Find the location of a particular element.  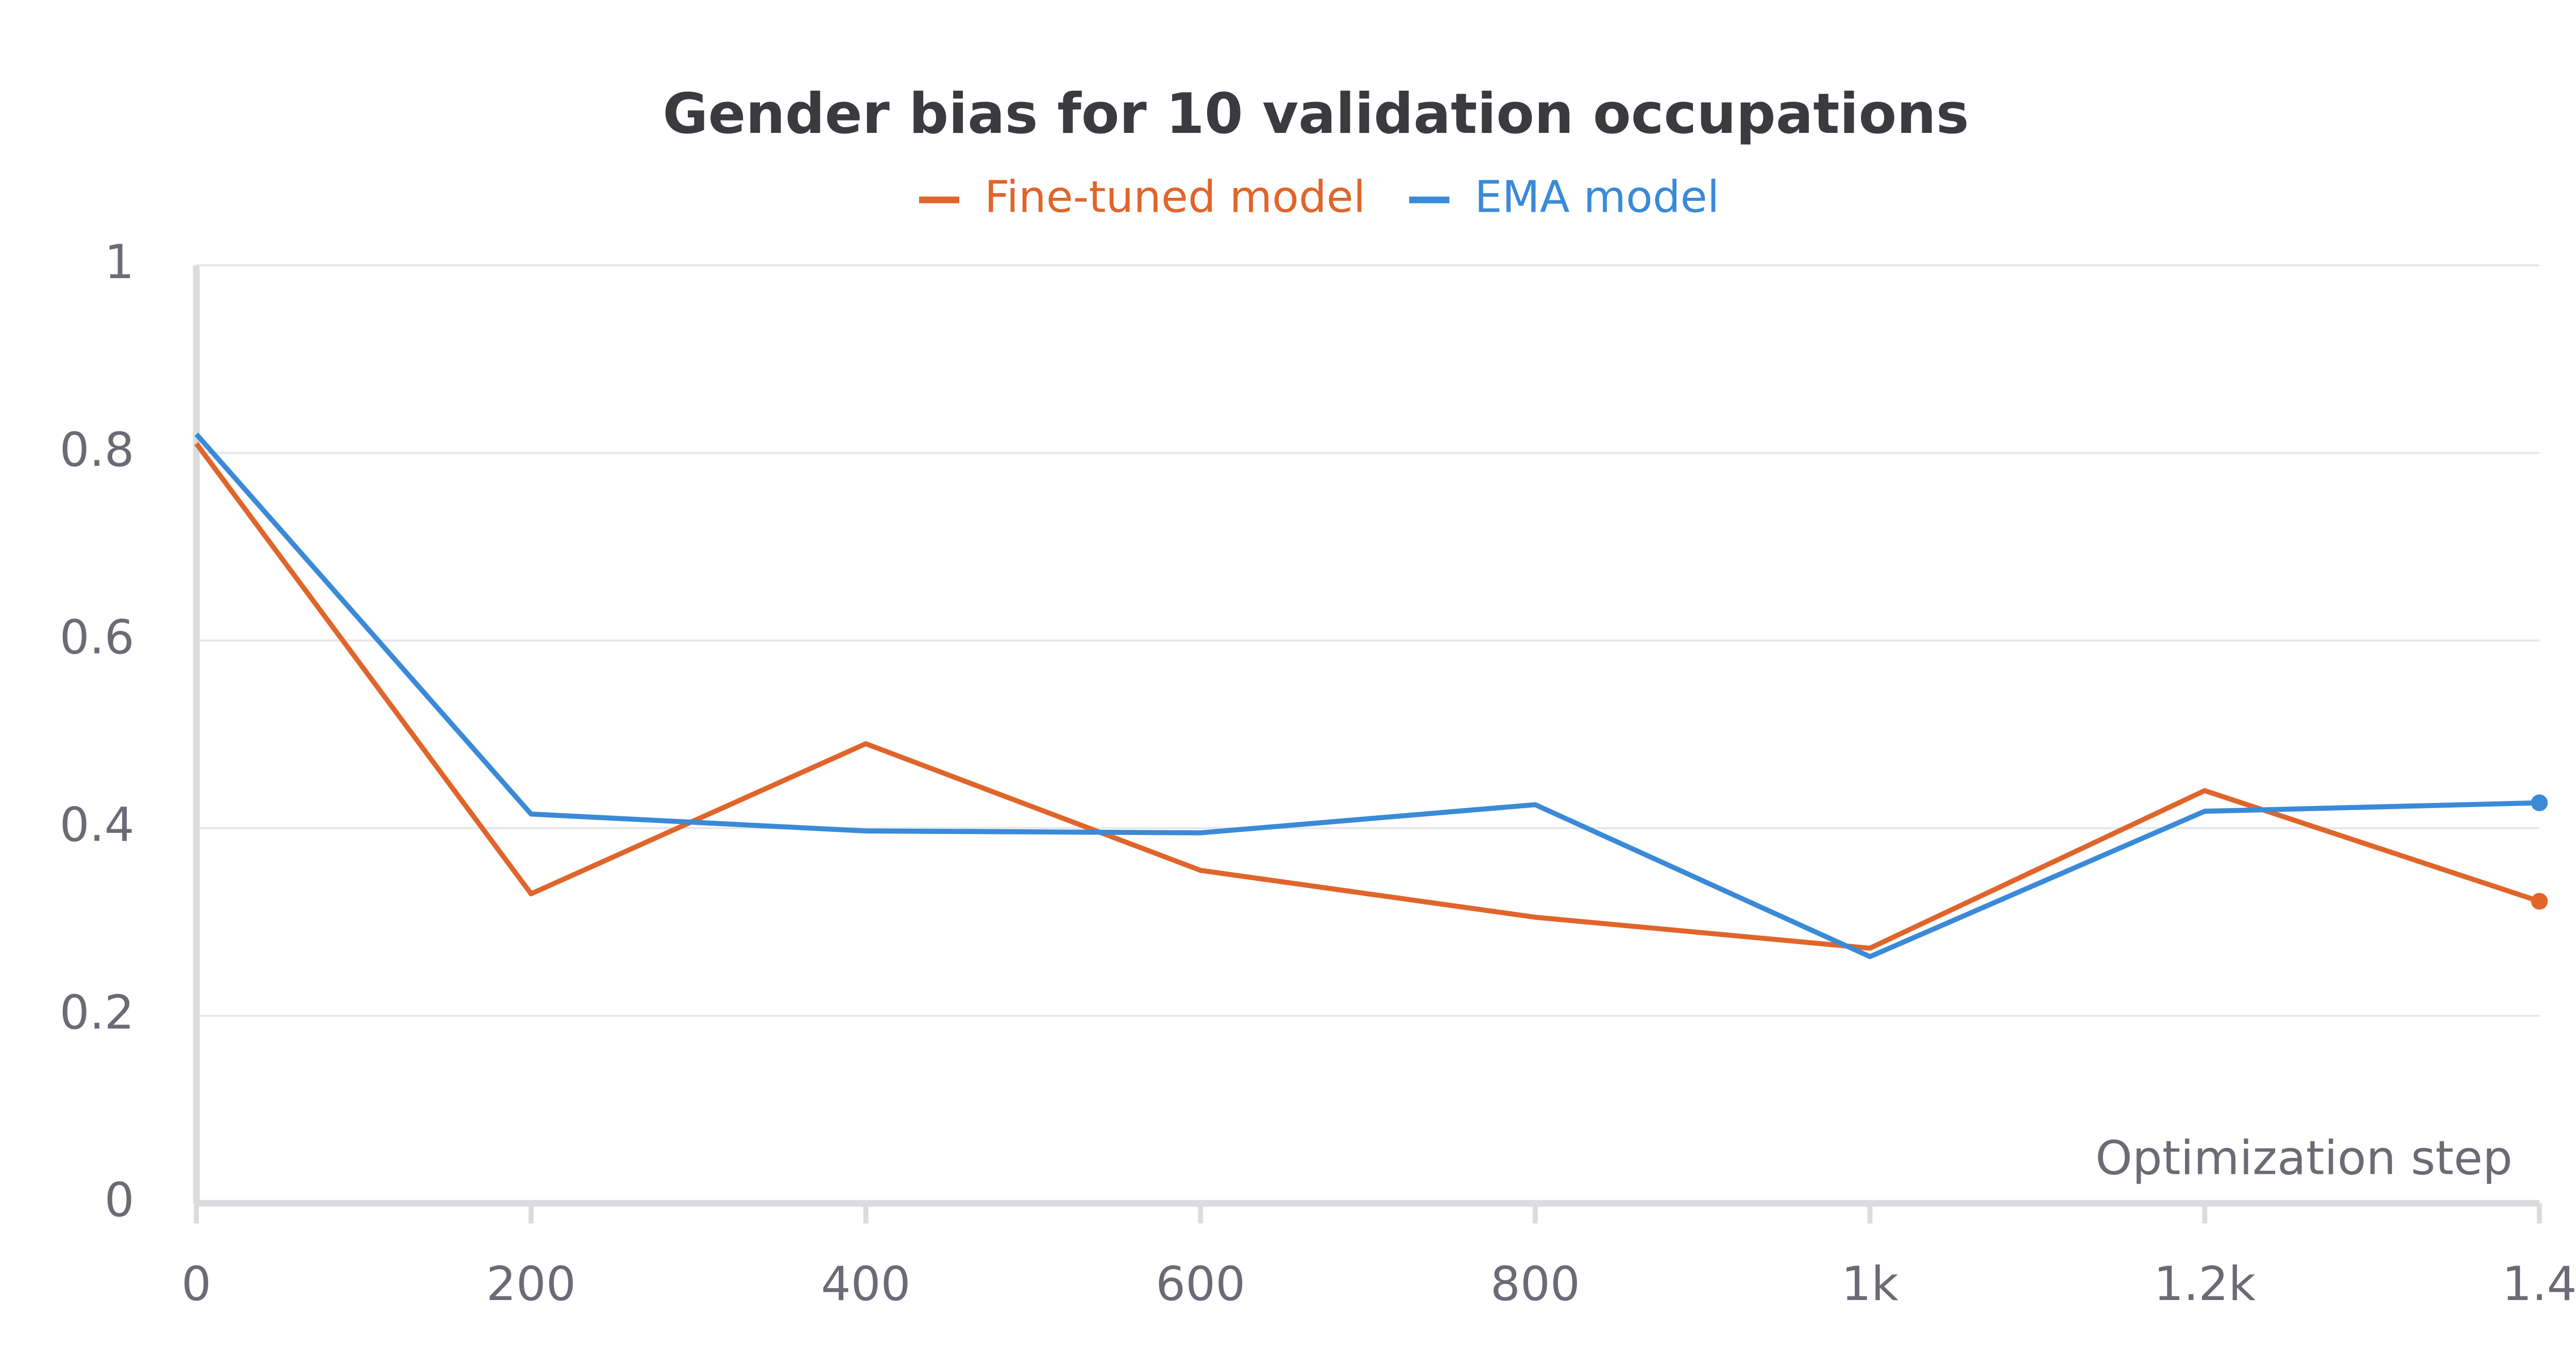

y-tick-label: 0.2 is located at coordinates (97, 1012).